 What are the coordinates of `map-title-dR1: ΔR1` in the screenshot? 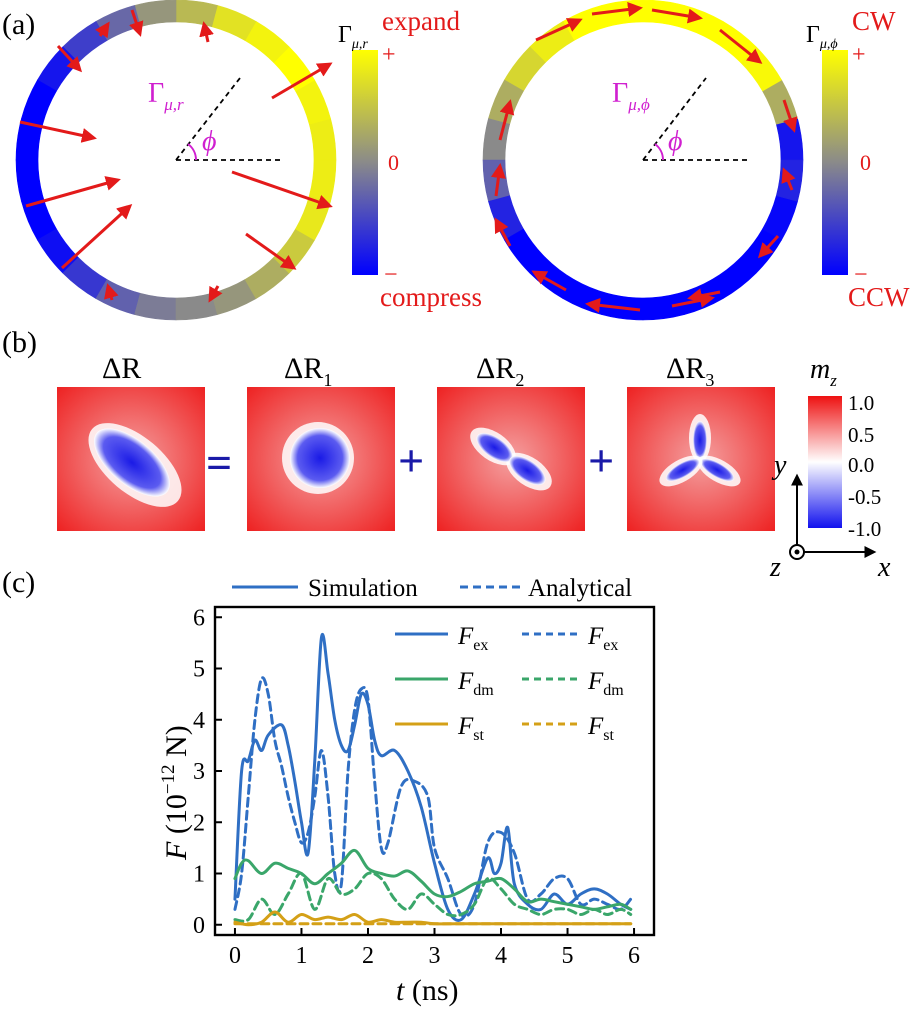 It's located at (308, 371).